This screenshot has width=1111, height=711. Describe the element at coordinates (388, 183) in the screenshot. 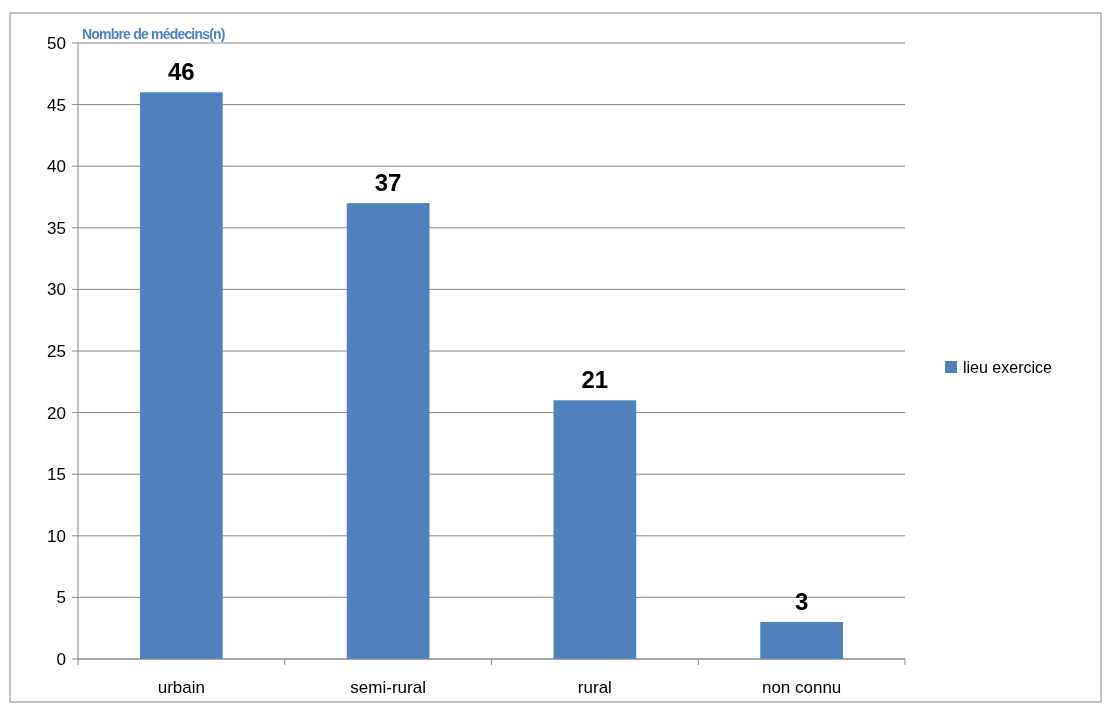

I see `data-label: 37` at that location.